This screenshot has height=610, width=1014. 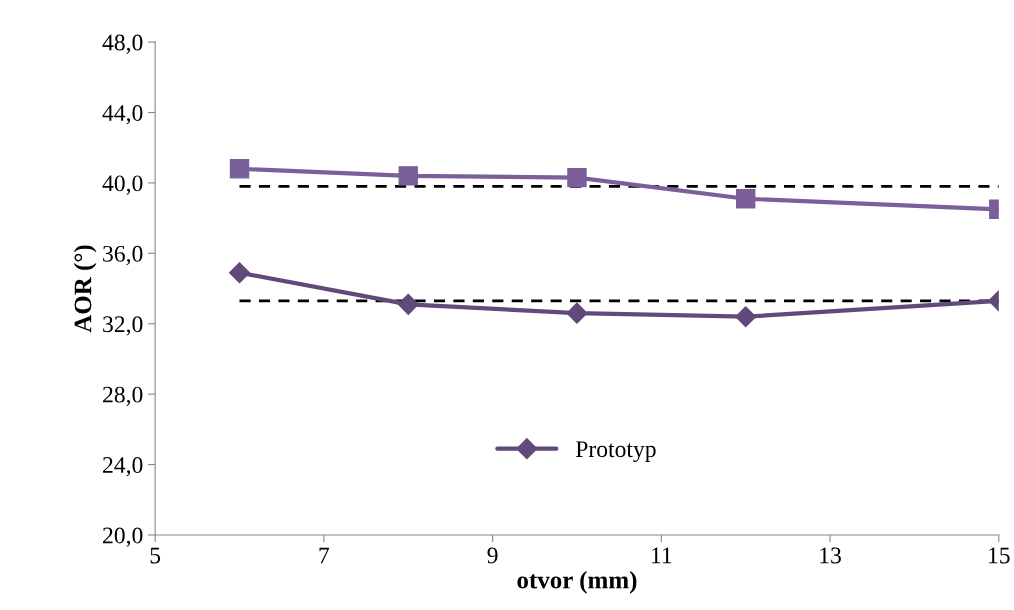 What do you see at coordinates (492, 555) in the screenshot?
I see `x-tick-label: 9` at bounding box center [492, 555].